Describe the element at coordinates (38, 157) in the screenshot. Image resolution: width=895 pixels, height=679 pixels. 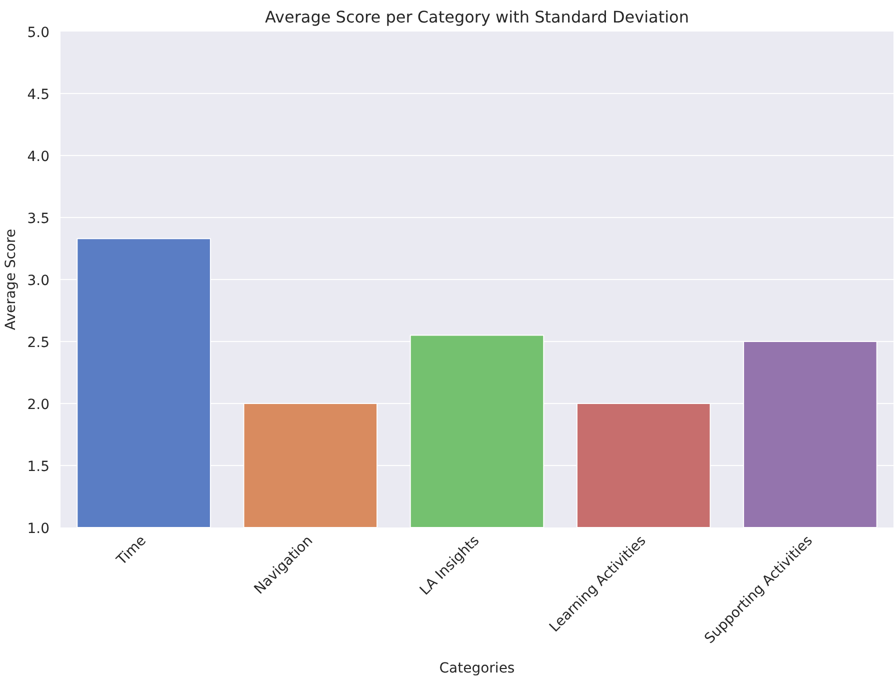
I see `y-tick-label: 4.0` at that location.